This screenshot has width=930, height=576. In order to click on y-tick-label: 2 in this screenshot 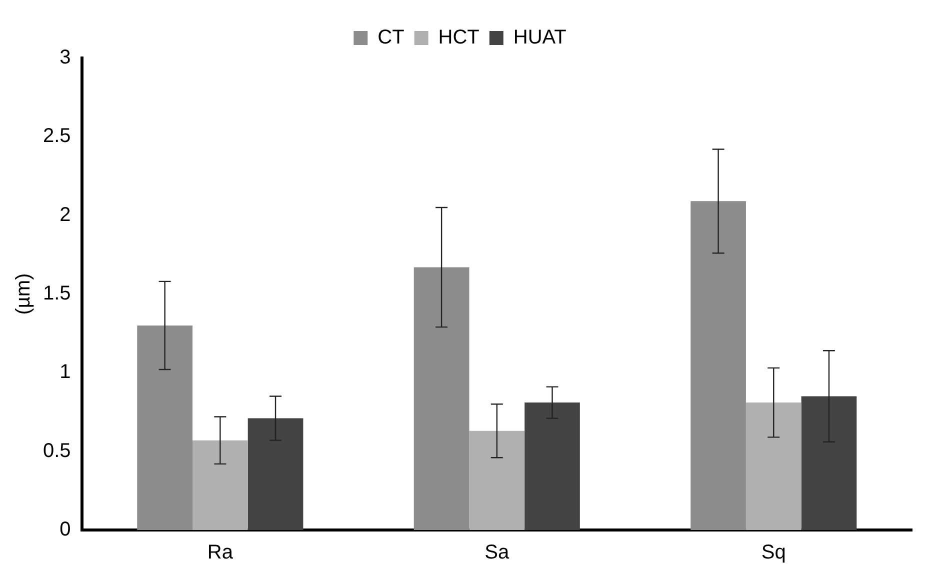, I will do `click(65, 215)`.